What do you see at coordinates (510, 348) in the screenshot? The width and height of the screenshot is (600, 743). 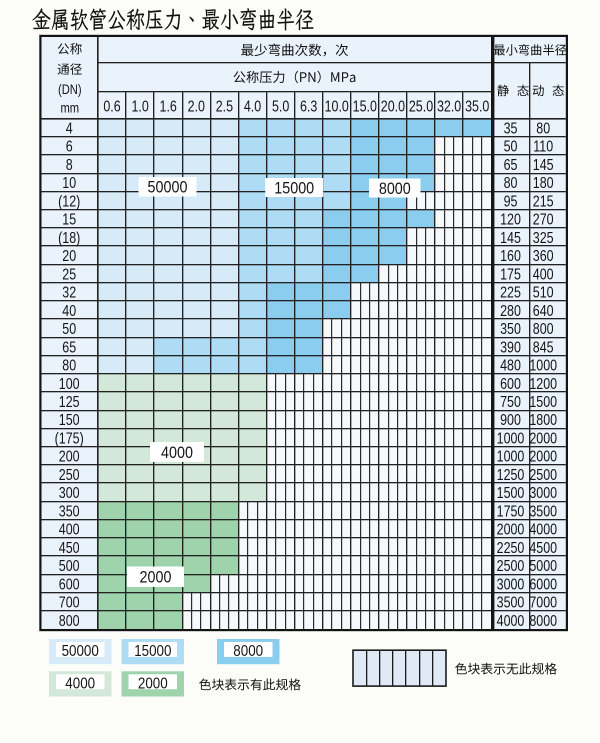 I see `svg-text: 390` at bounding box center [510, 348].